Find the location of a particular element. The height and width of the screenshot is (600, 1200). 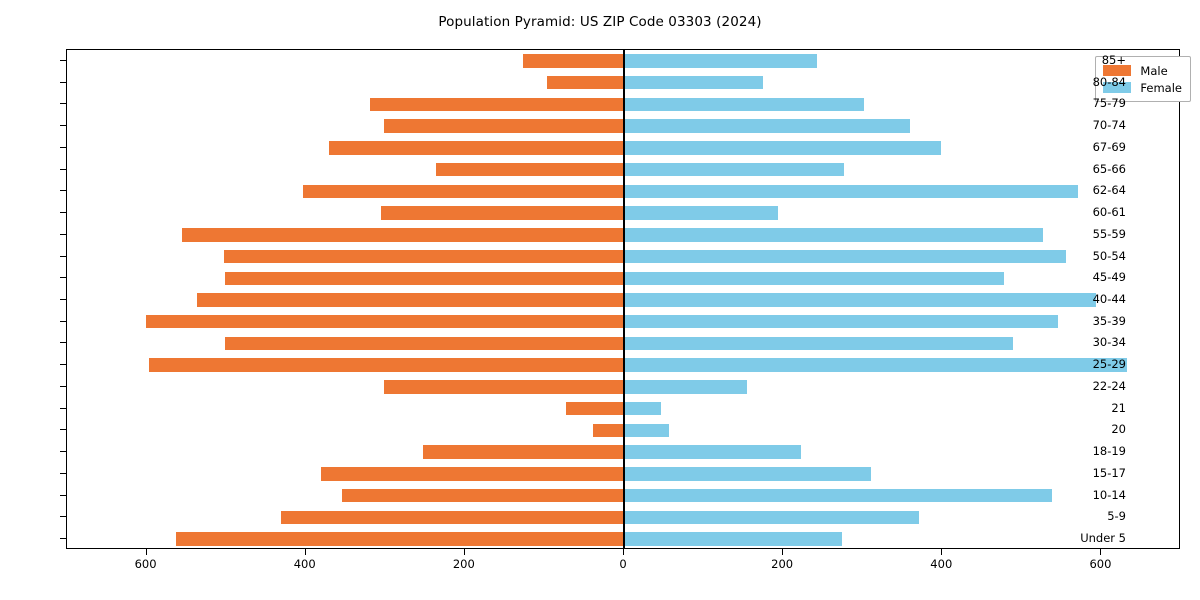

y-axis-tick-label: 45-49 is located at coordinates (1109, 277).